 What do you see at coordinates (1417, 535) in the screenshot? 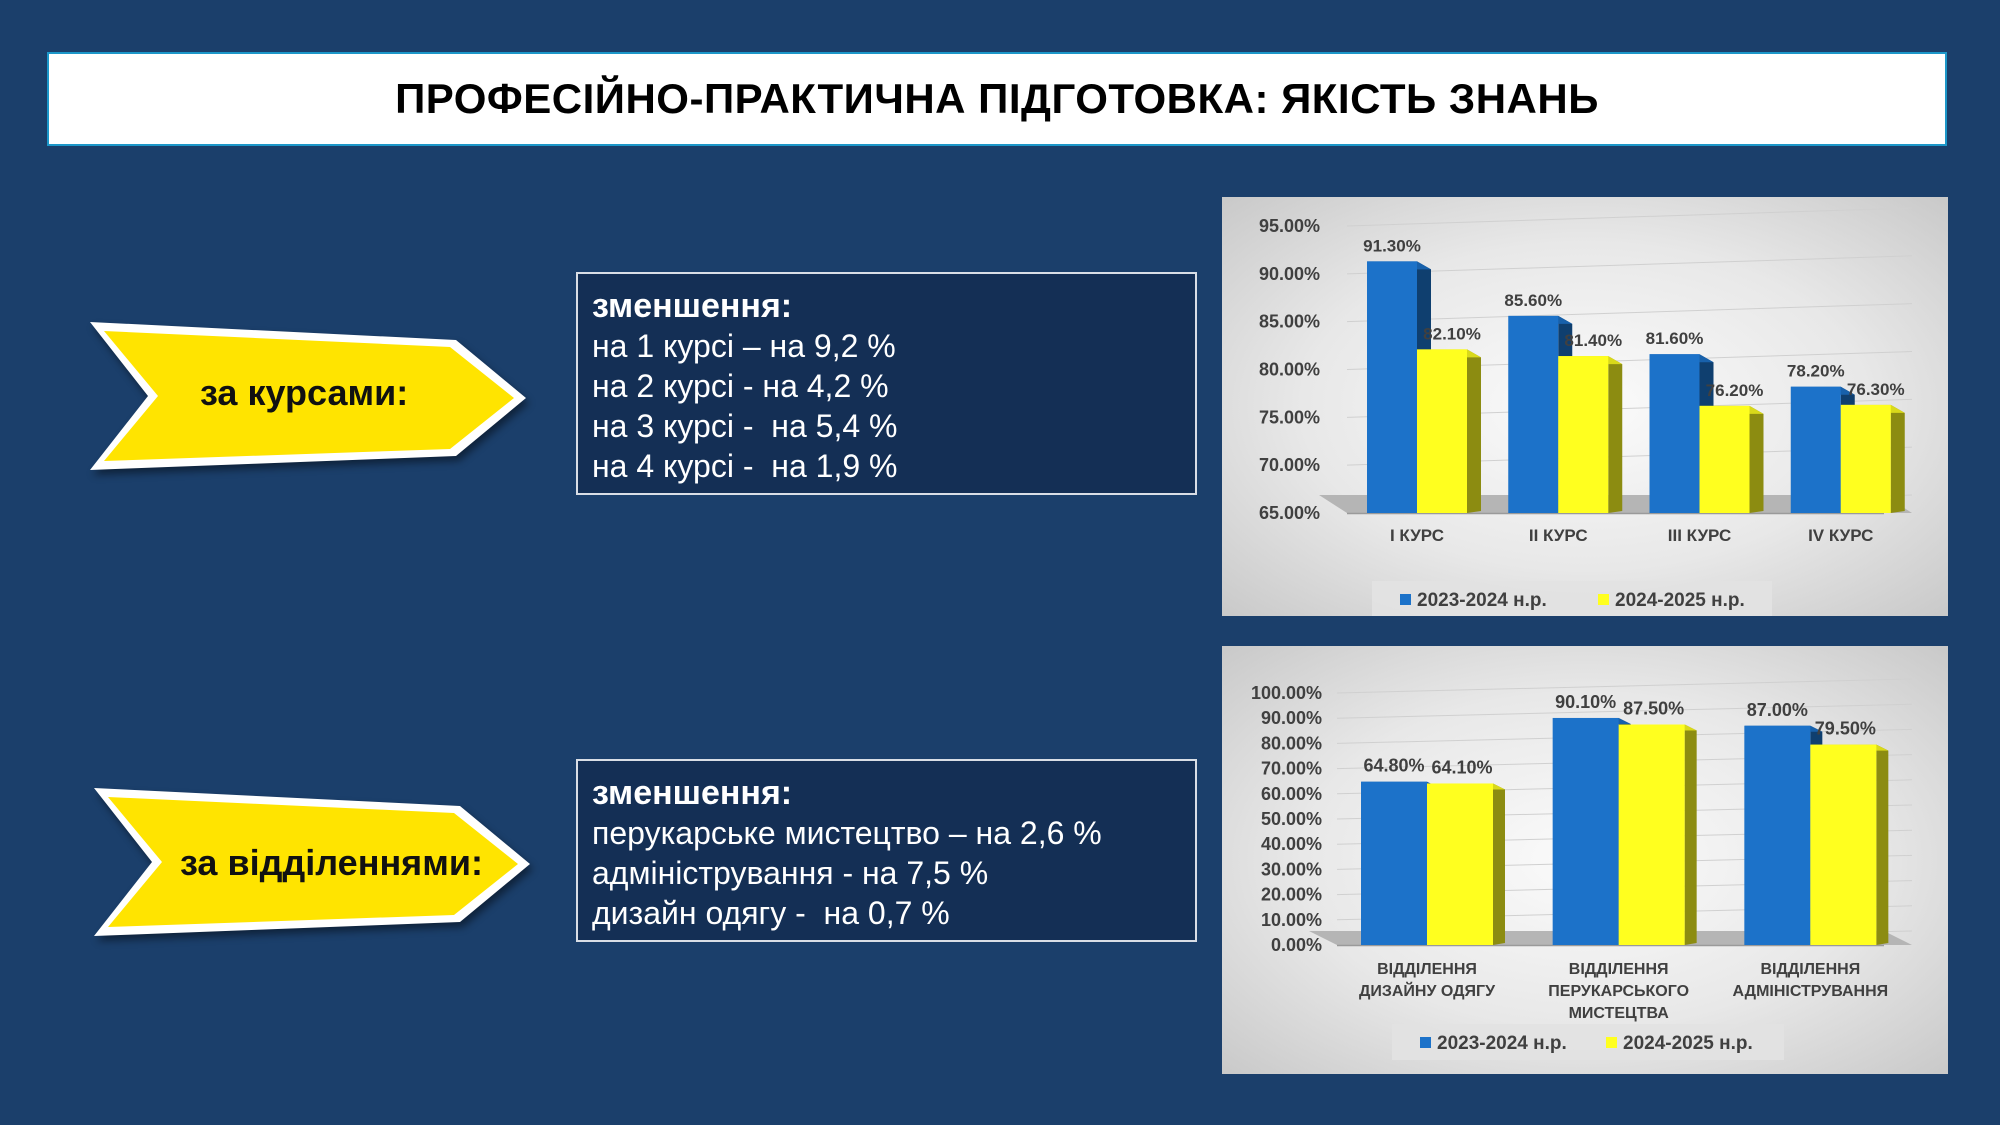
I see `category-label: І КУРС` at bounding box center [1417, 535].